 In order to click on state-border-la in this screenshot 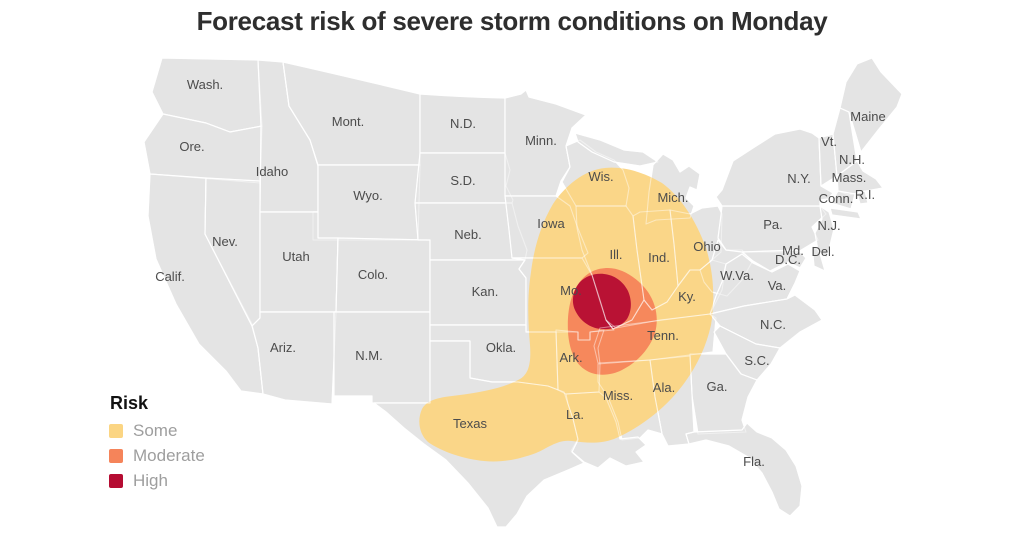, I will do `click(606, 430)`.